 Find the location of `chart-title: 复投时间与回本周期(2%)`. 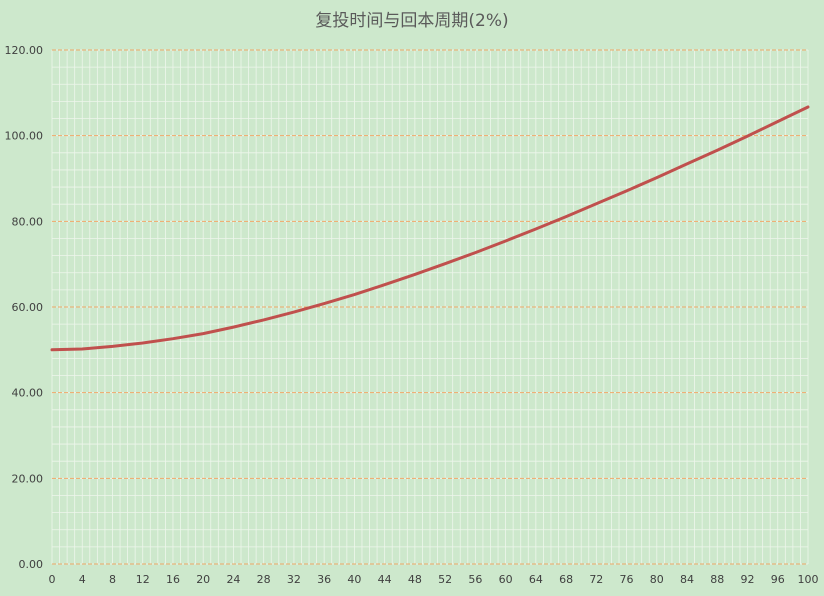

chart-title: 复投时间与回本周期(2%) is located at coordinates (411, 21).